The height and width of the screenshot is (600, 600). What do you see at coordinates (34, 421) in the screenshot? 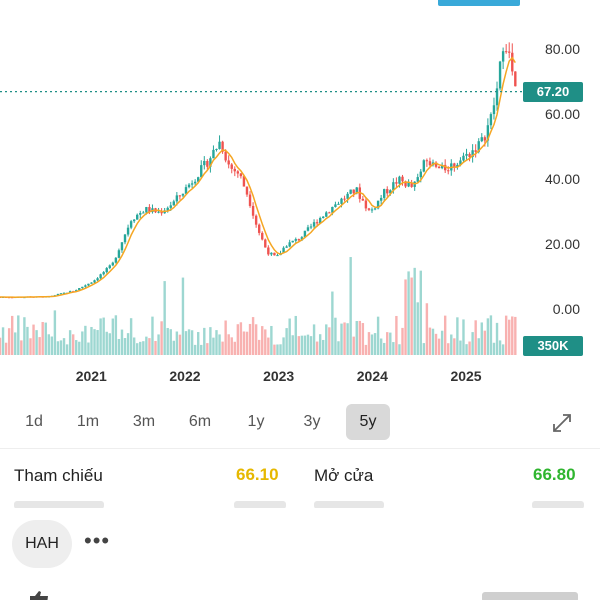
I see `timeframe-1d: 1d` at bounding box center [34, 421].